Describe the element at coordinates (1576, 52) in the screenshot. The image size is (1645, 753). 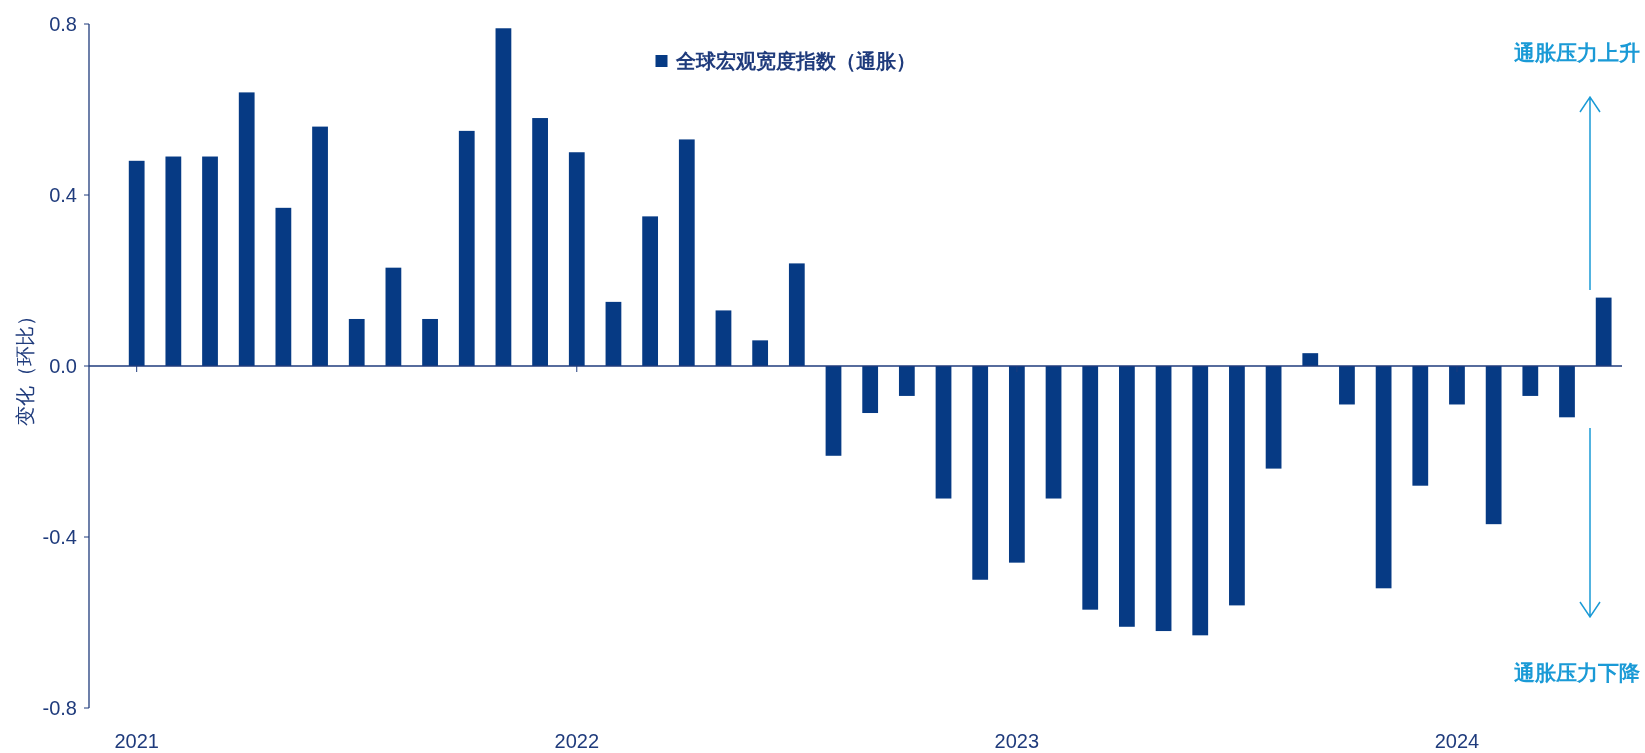
I see `annotation: 通胀压力上升` at that location.